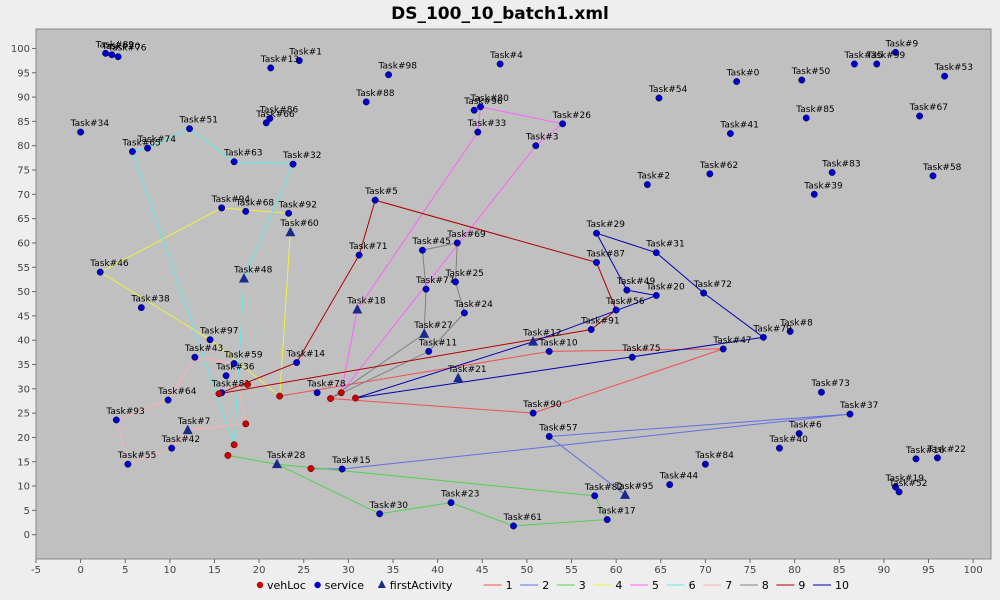  Describe the element at coordinates (743, 74) in the screenshot. I see `task-label: Task#0` at that location.